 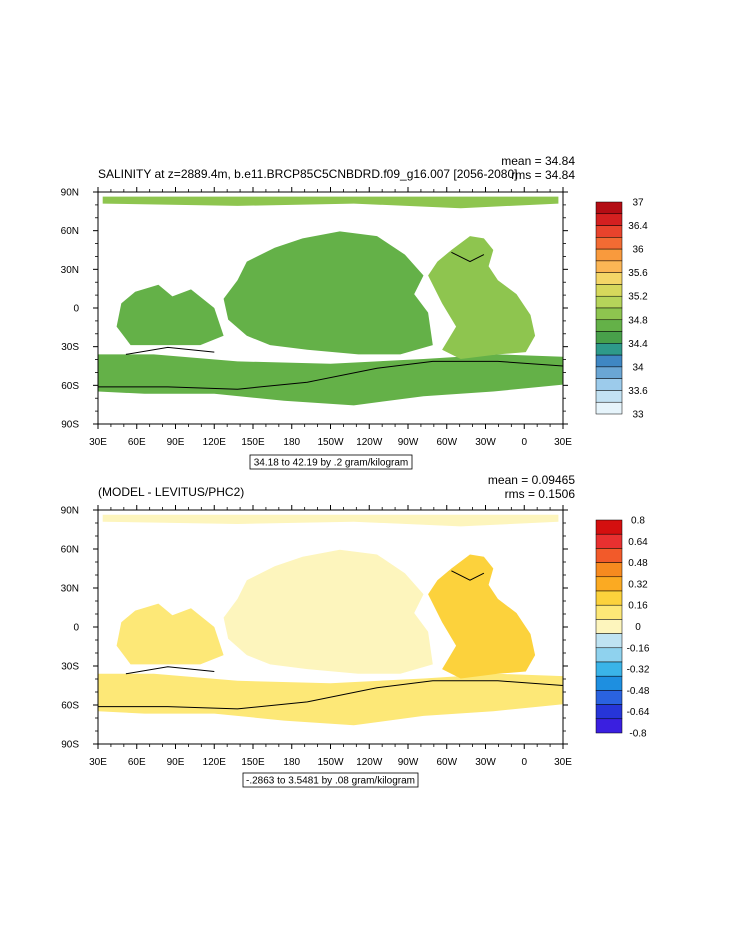 I want to click on salinity-rms-label: rms = 34.84, so click(x=543, y=175).